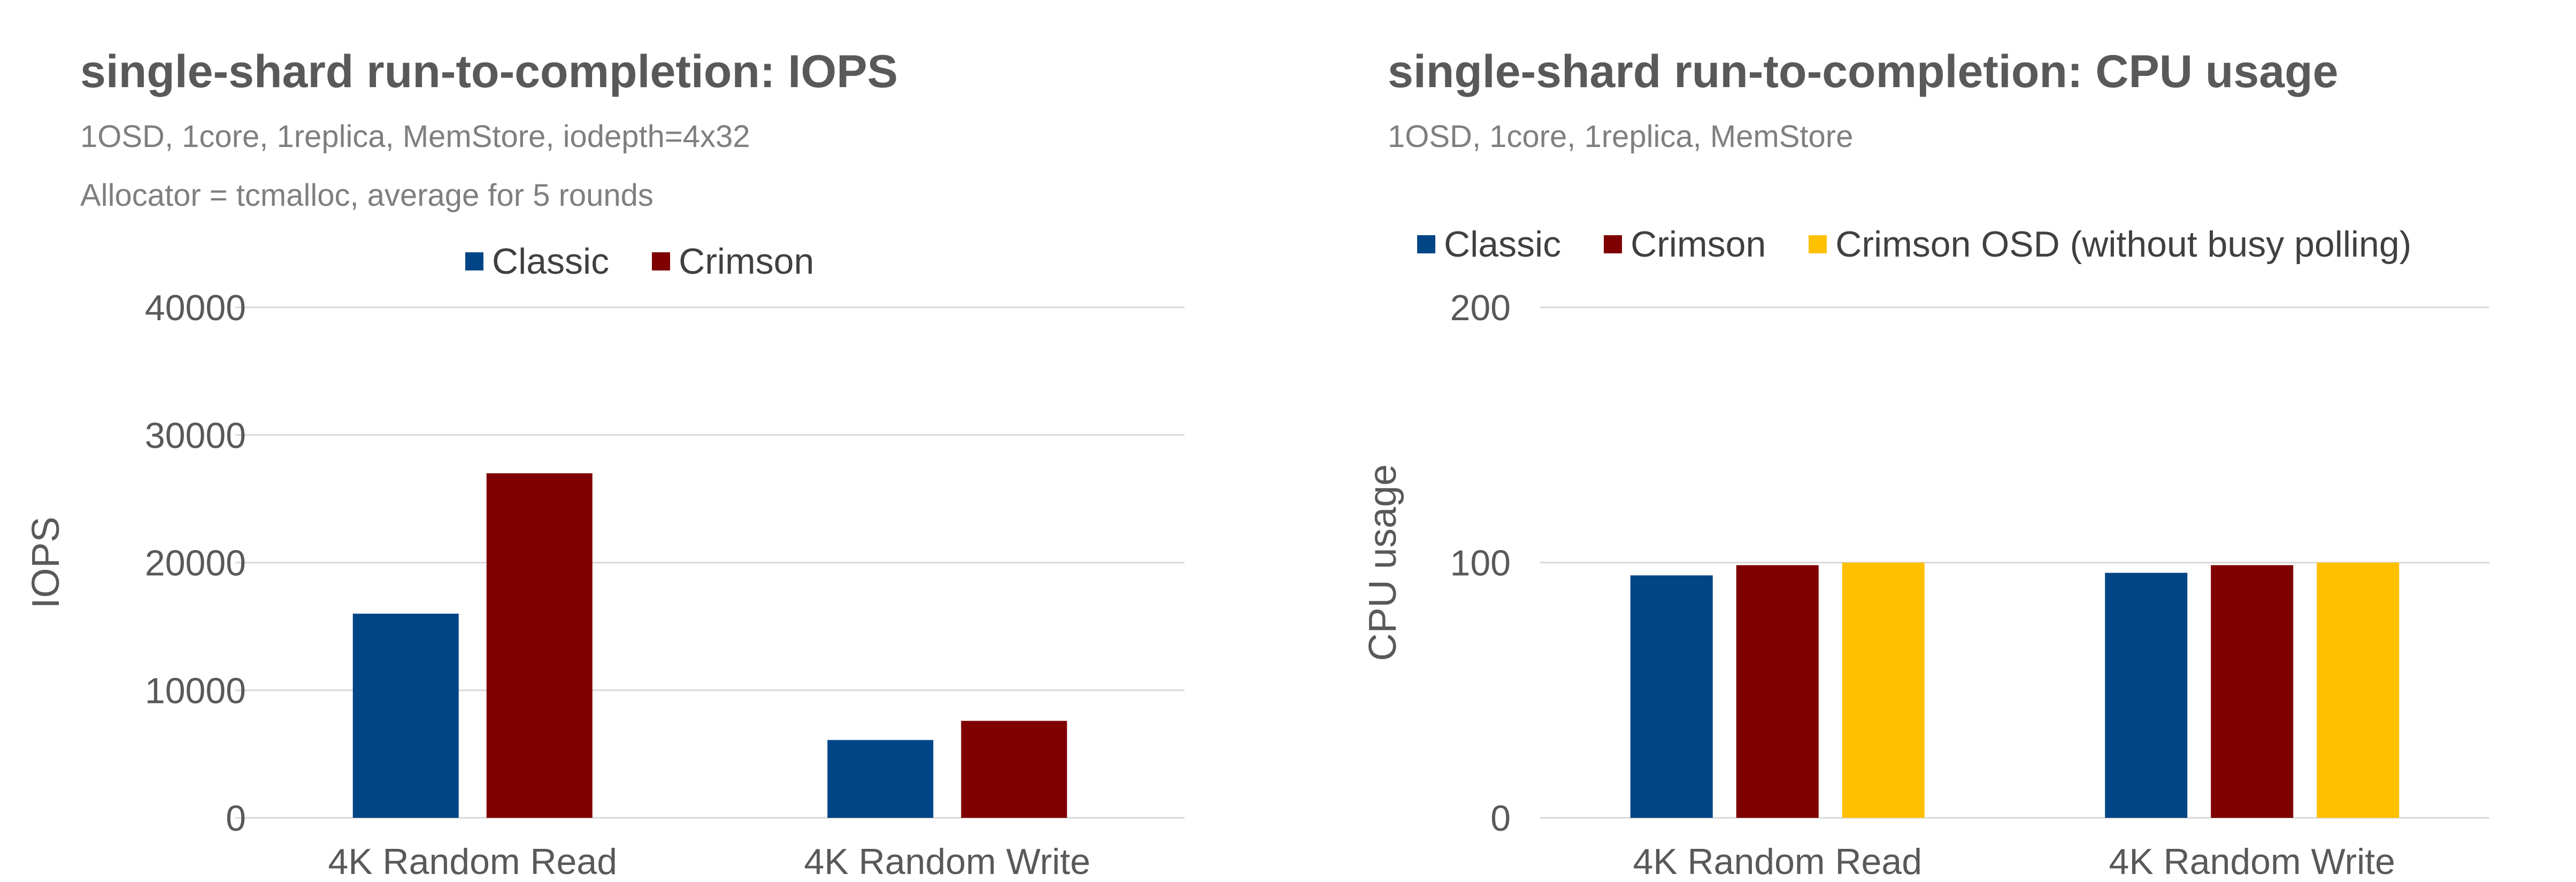  Describe the element at coordinates (489, 71) in the screenshot. I see `chart-title: single-shard run-to-completion: IOPS` at that location.